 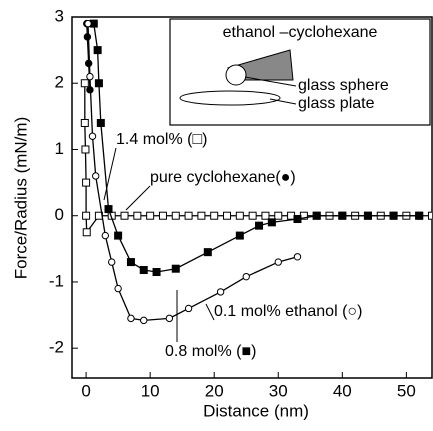 I want to click on y-tick-label: 0, so click(x=59, y=214).